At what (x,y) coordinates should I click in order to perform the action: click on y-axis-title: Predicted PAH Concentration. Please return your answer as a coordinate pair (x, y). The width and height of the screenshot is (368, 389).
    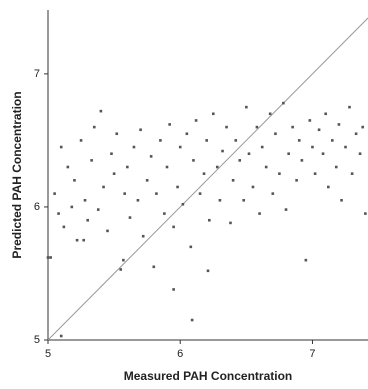
    Looking at the image, I should click on (17, 174).